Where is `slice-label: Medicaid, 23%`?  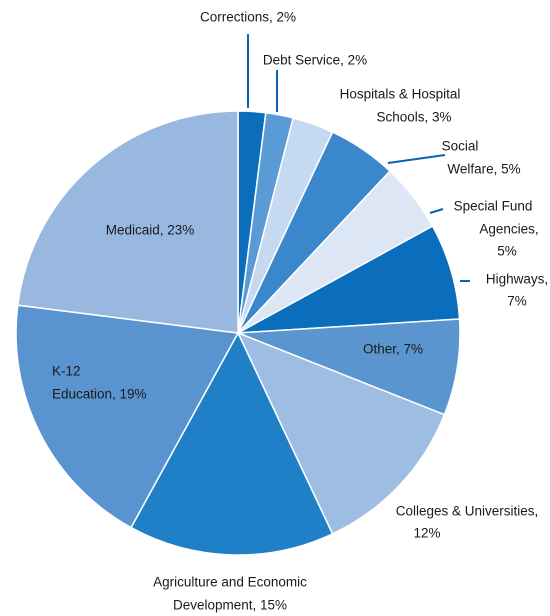
slice-label: Medicaid, 23% is located at coordinates (150, 230).